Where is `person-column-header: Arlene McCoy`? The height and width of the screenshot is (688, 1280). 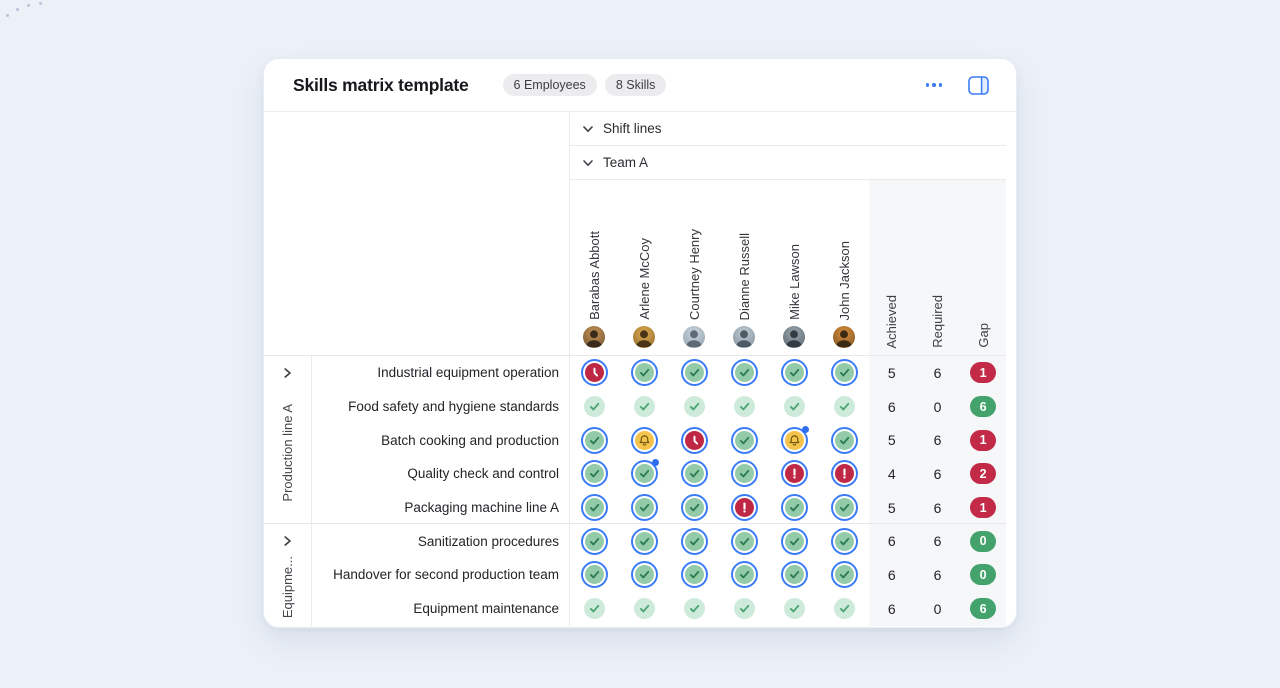 person-column-header: Arlene McCoy is located at coordinates (644, 268).